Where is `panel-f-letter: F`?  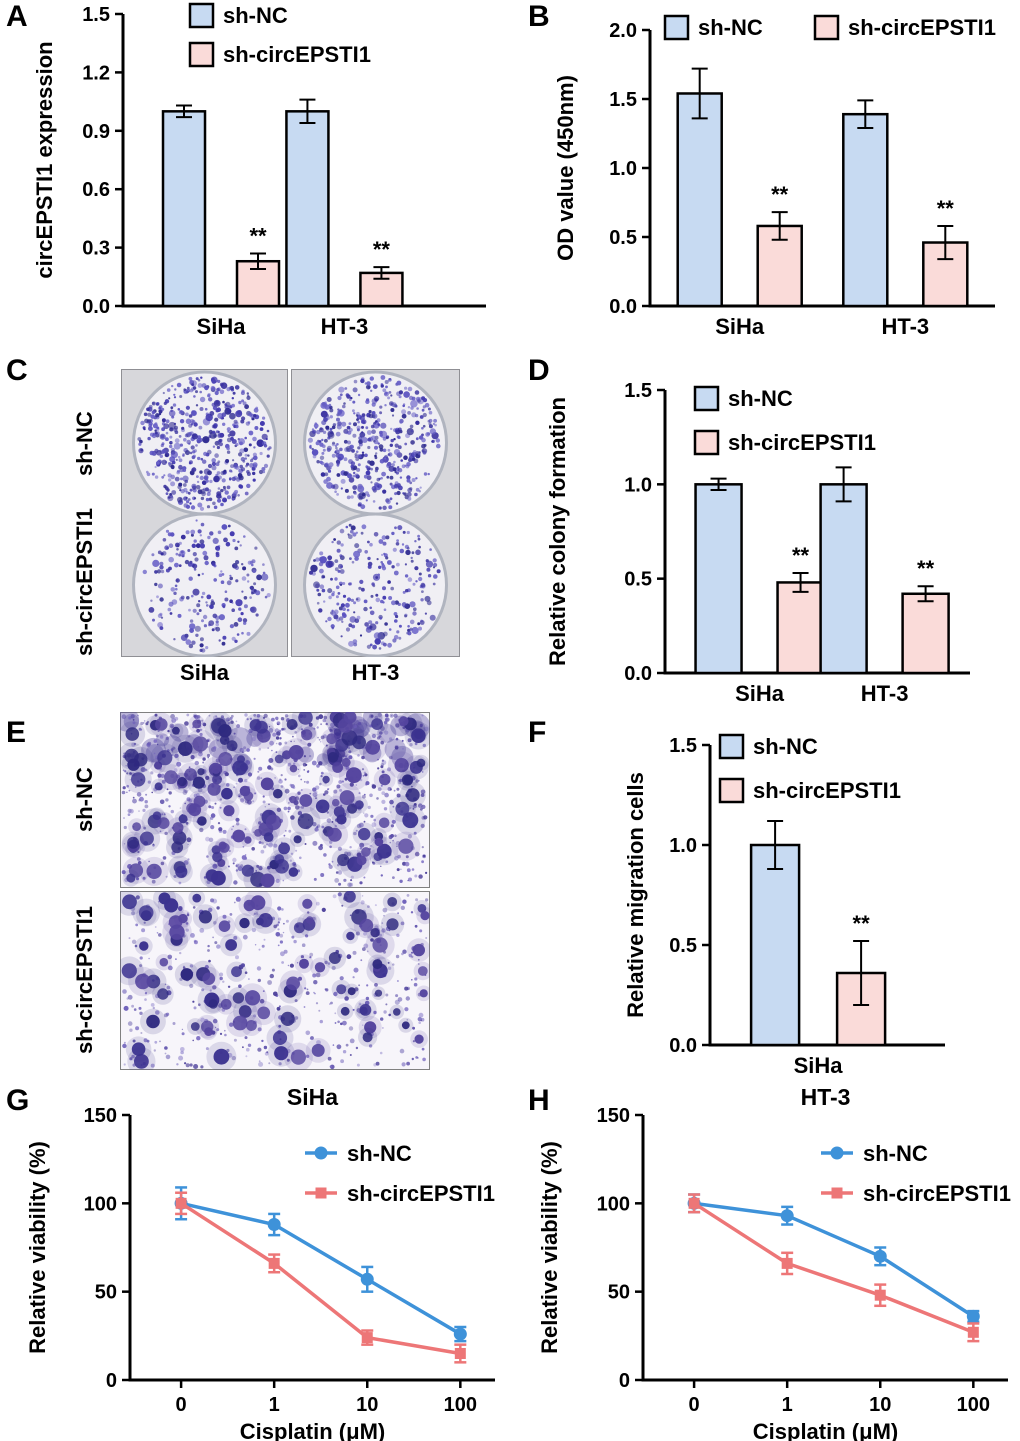 panel-f-letter: F is located at coordinates (537, 732).